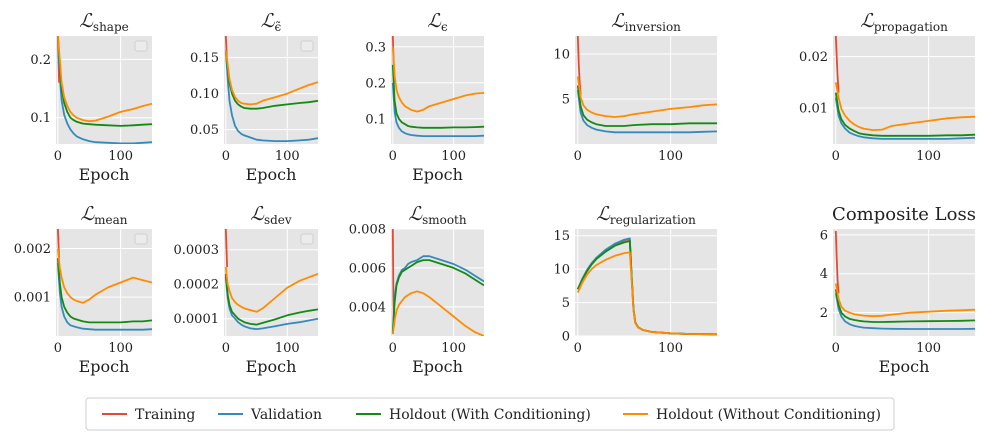 Image resolution: width=996 pixels, height=440 pixels. I want to click on y-tick-label: 15, so click(561, 236).